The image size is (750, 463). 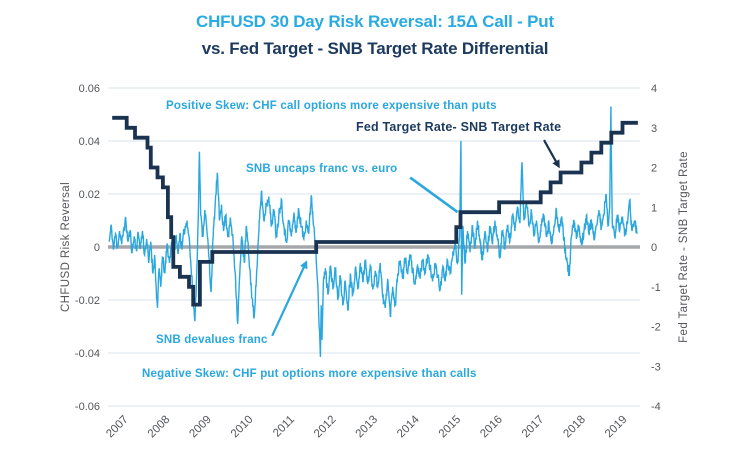 I want to click on fed-legend-arrow, so click(x=551, y=152).